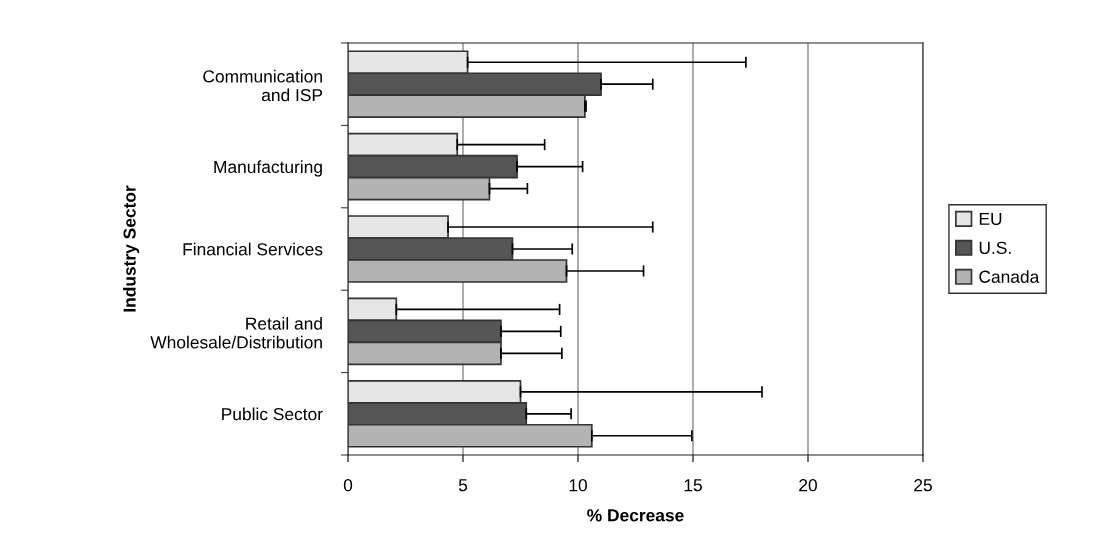 Image resolution: width=1106 pixels, height=560 pixels. Describe the element at coordinates (272, 414) in the screenshot. I see `y-tick-label: Public Sector` at that location.